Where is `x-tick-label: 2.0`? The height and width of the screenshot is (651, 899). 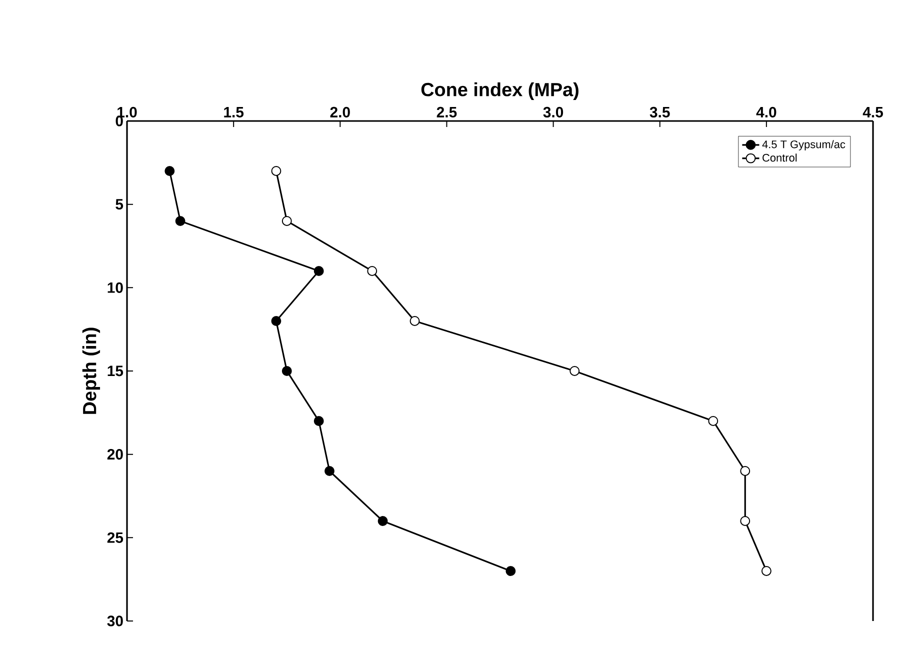
x-tick-label: 2.0 is located at coordinates (340, 112).